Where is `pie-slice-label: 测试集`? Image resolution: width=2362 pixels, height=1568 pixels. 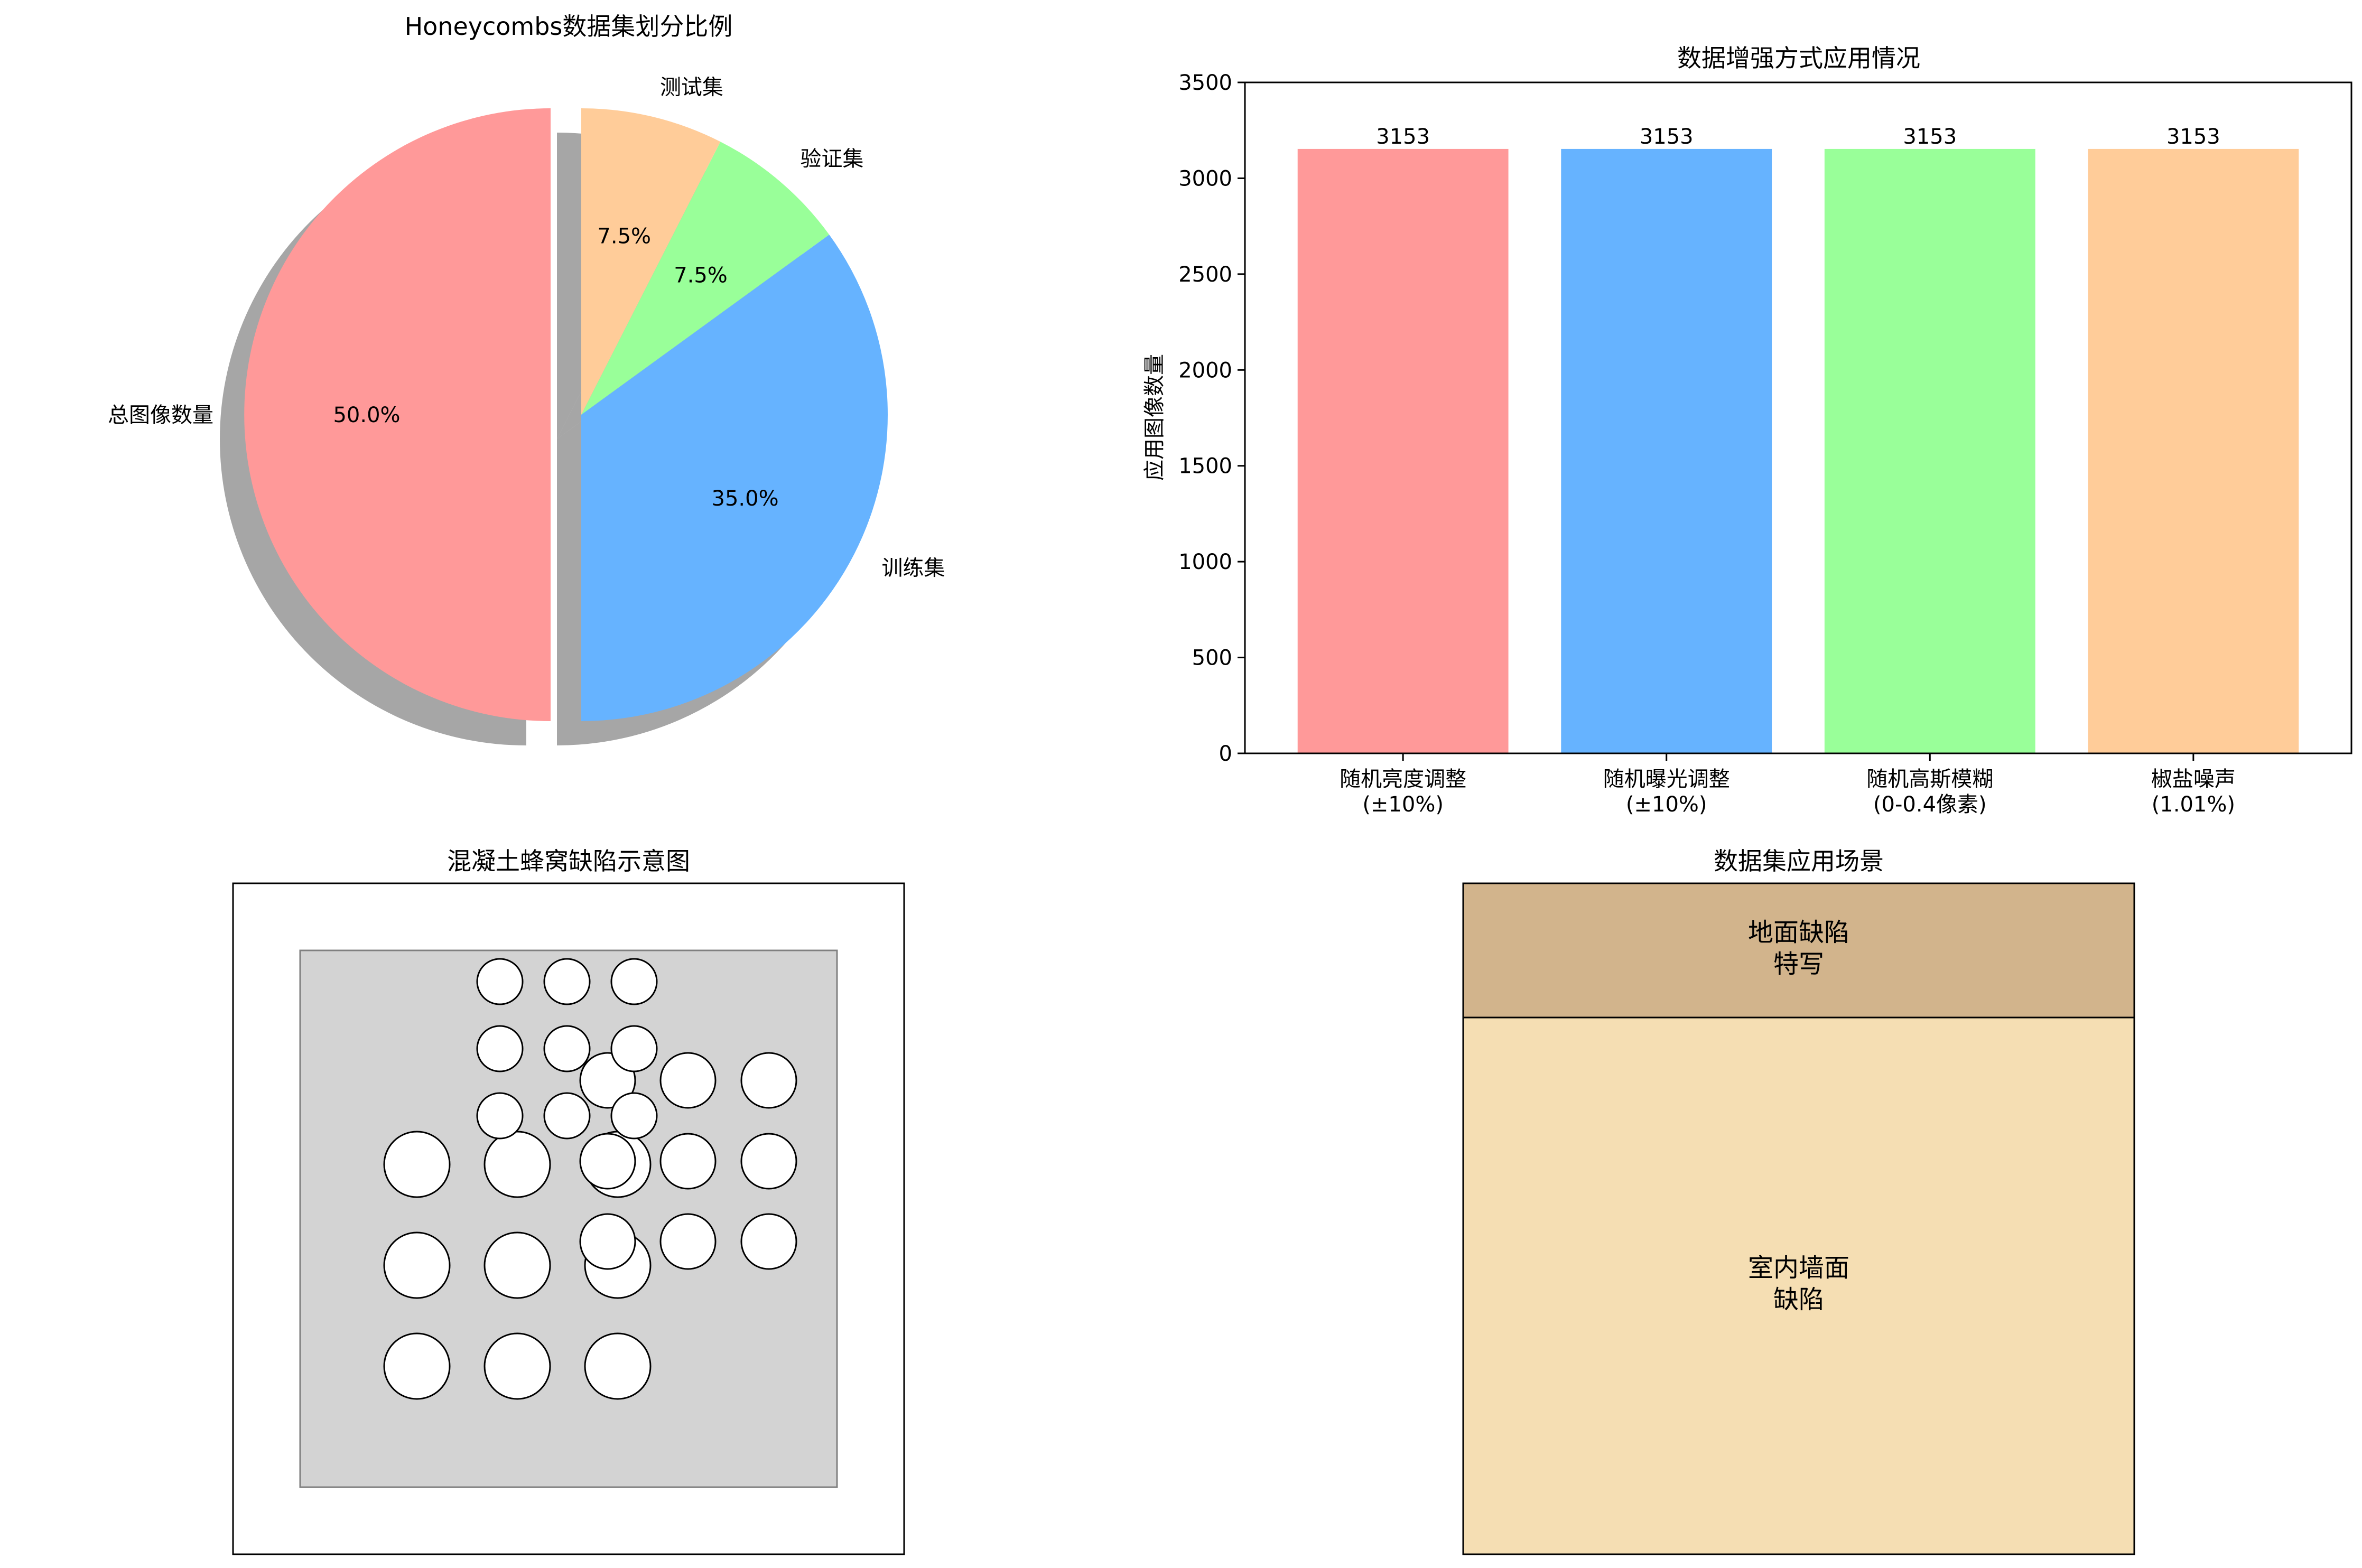 pie-slice-label: 测试集 is located at coordinates (691, 88).